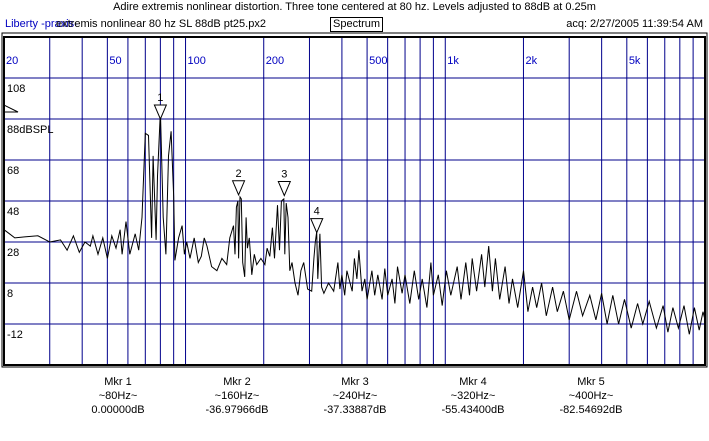 The height and width of the screenshot is (441, 709). What do you see at coordinates (591, 382) in the screenshot?
I see `marker-name: Mkr 5` at bounding box center [591, 382].